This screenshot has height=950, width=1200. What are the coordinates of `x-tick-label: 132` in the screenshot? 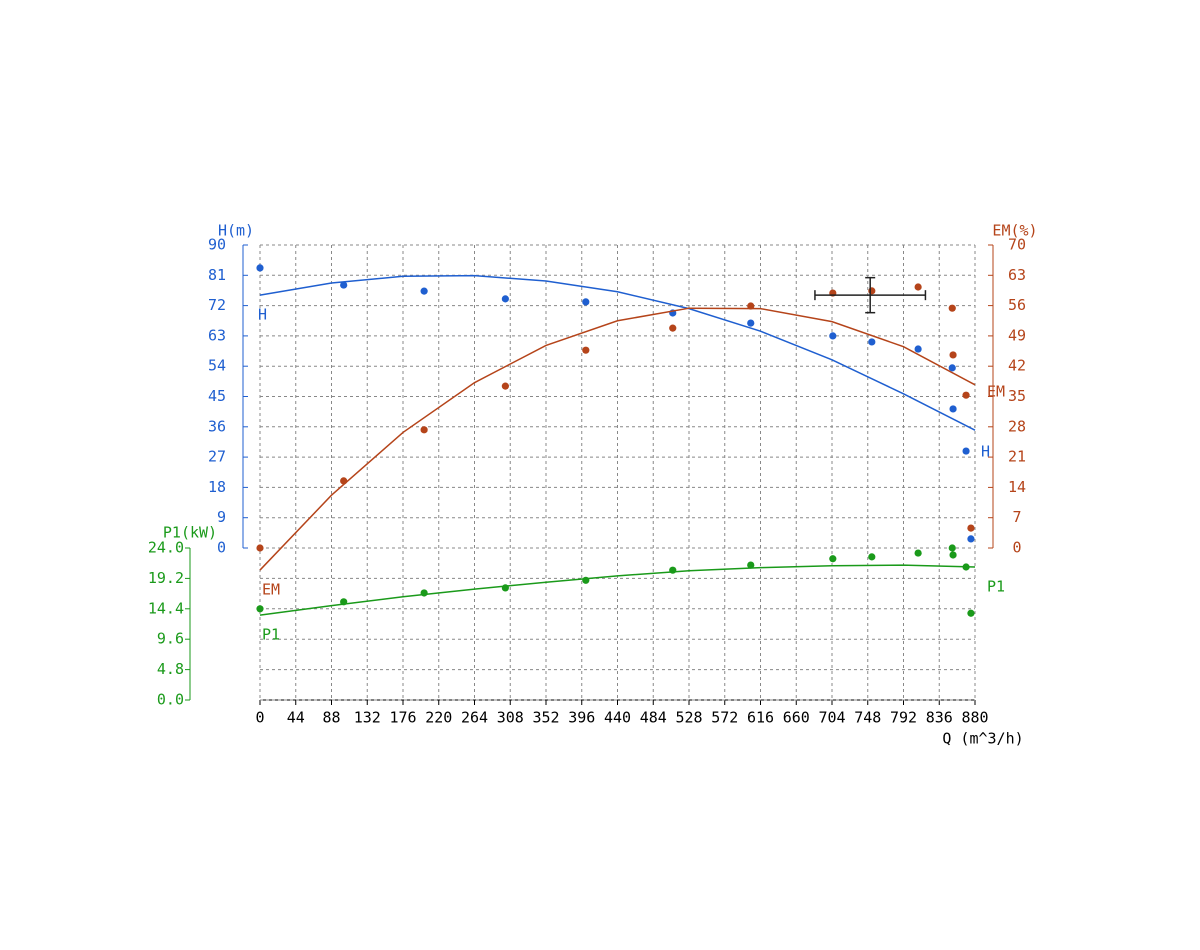 It's located at (367, 718).